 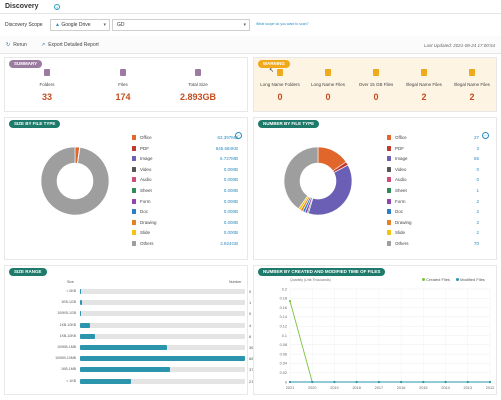 What do you see at coordinates (128, 325) in the screenshot?
I see `size-range-row: 1KB-10KB 4` at bounding box center [128, 325].